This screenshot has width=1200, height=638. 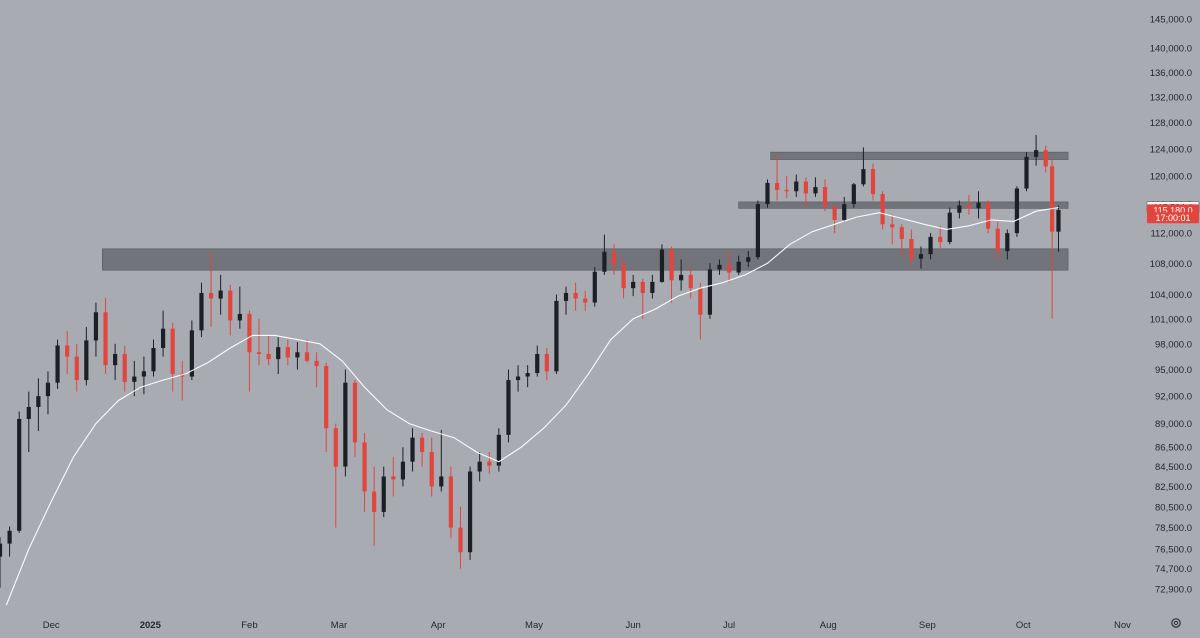 What do you see at coordinates (1171, 20) in the screenshot?
I see `y-tick-label: 145,000.0` at bounding box center [1171, 20].